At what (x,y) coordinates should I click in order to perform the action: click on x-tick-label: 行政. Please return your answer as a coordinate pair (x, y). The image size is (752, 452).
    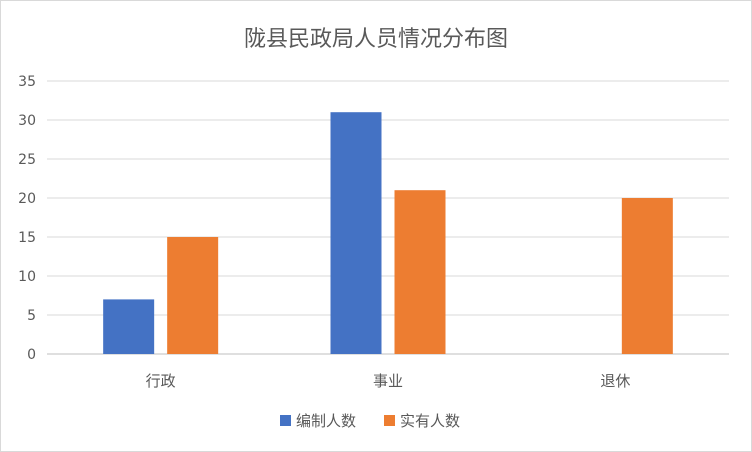
    Looking at the image, I should click on (161, 381).